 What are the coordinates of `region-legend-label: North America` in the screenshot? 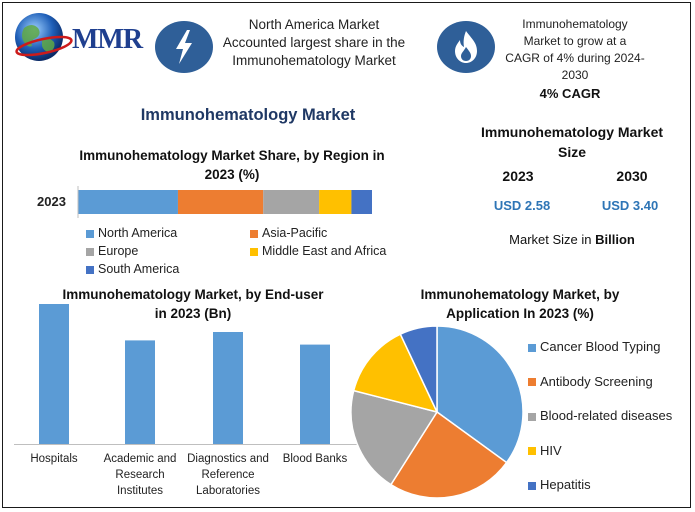 It's located at (138, 233).